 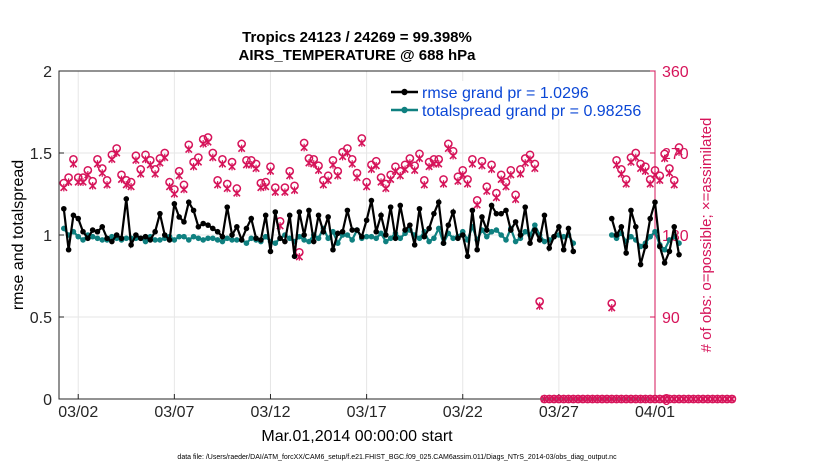 I want to click on x-axis-label: Mar.01,2014 00:00:00 start, so click(x=357, y=436).